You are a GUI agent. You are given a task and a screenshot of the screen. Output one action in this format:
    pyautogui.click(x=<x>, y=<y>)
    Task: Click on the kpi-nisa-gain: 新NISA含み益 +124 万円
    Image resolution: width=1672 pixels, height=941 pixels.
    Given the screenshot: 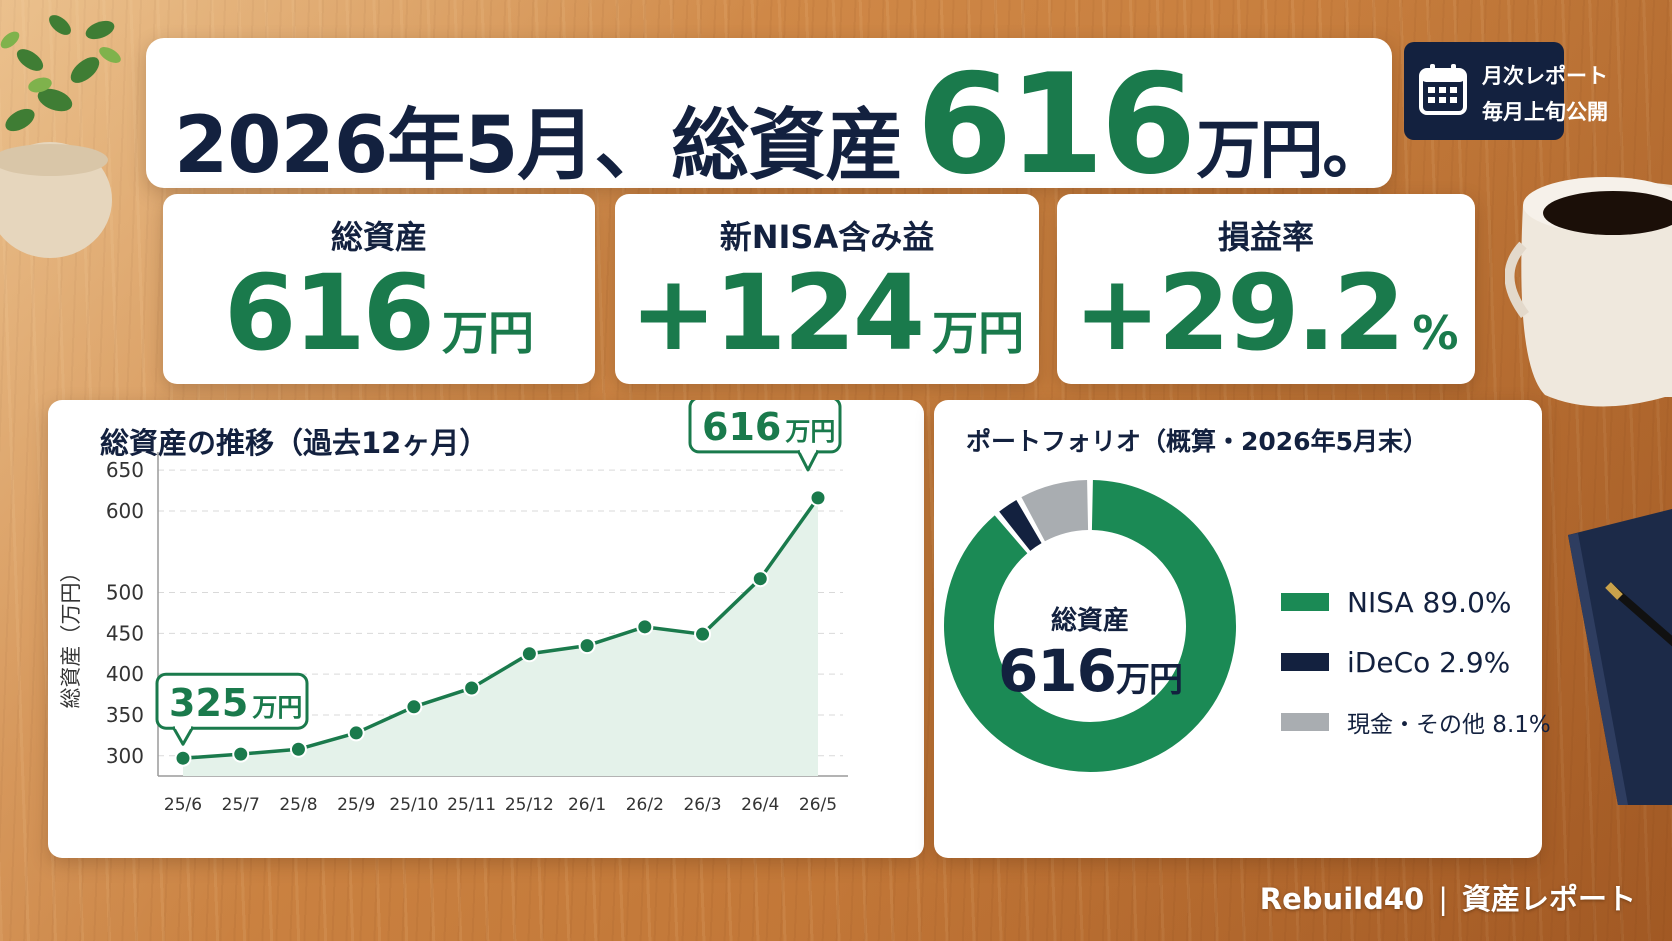 What is the action you would take?
    pyautogui.click(x=827, y=289)
    